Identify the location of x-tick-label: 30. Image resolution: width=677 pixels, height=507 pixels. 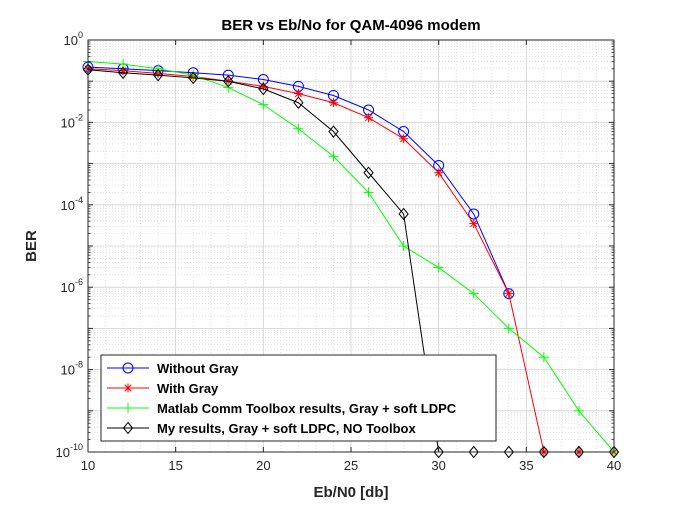
(438, 465).